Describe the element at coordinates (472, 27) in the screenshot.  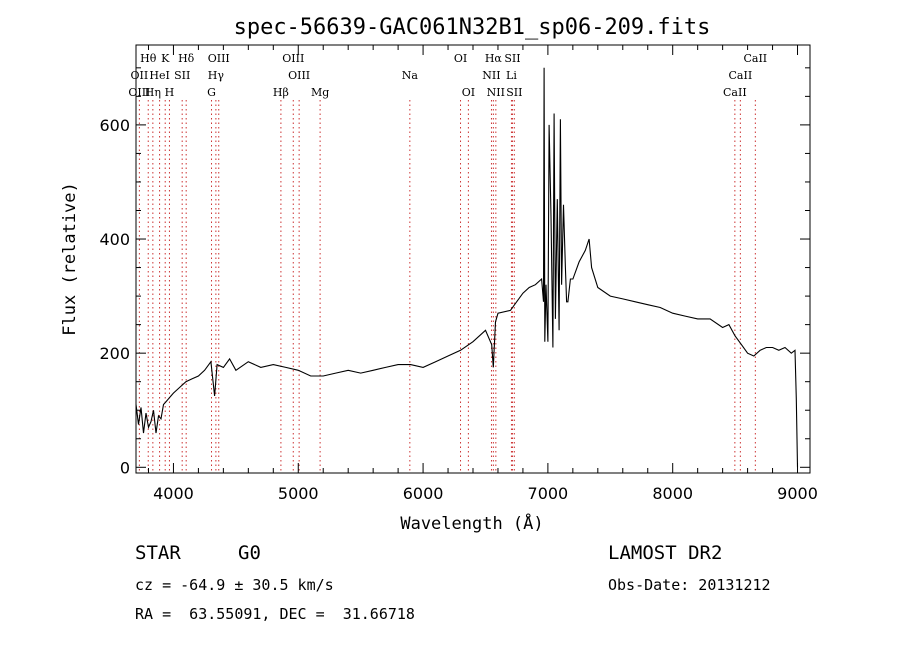
I see `chart-title: spec-56639-GAC061N32B1_sp06-209.fits` at that location.